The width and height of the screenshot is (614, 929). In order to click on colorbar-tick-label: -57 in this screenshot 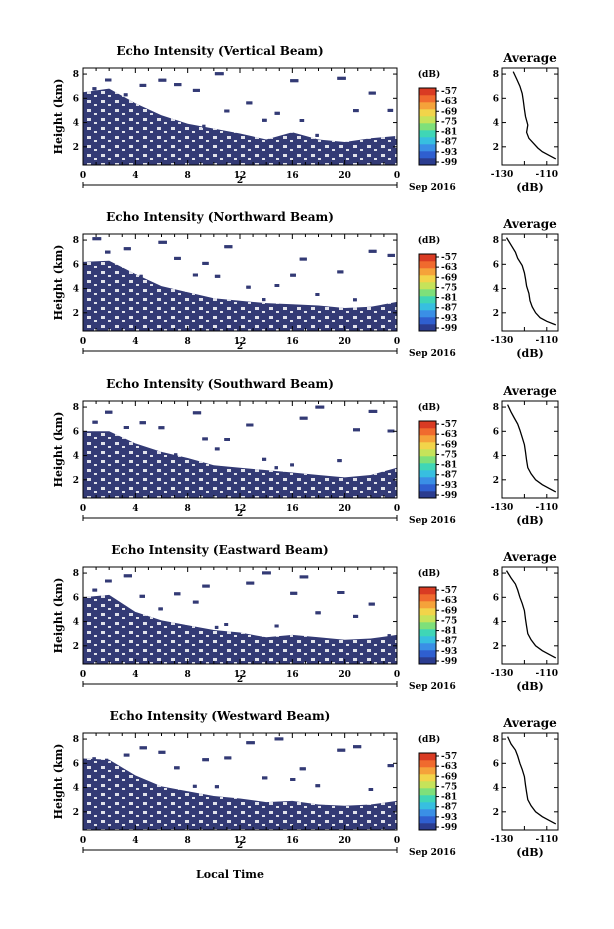, I will do `click(449, 258)`.